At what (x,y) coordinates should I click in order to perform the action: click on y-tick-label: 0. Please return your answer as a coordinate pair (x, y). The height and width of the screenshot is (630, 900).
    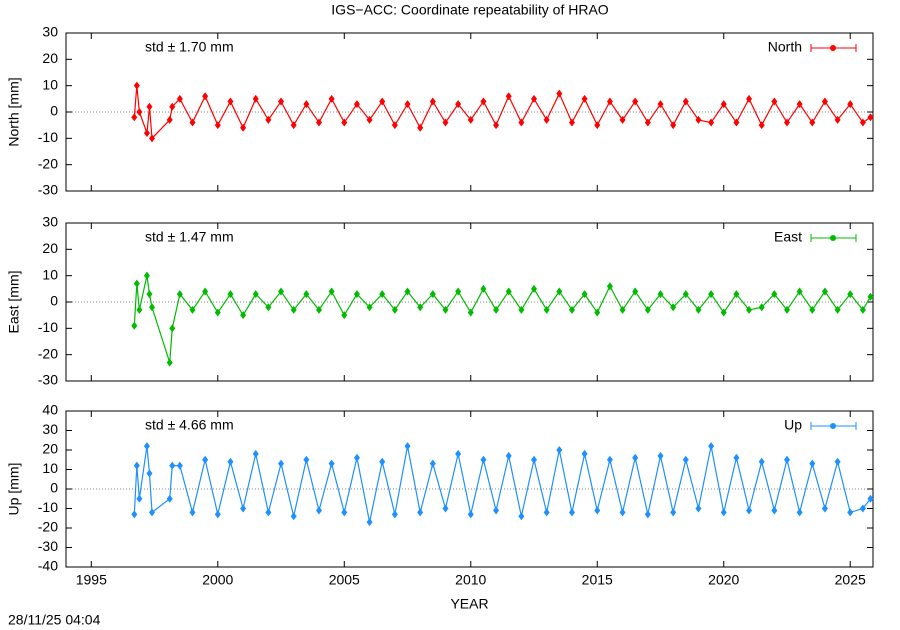
    Looking at the image, I should click on (54, 111).